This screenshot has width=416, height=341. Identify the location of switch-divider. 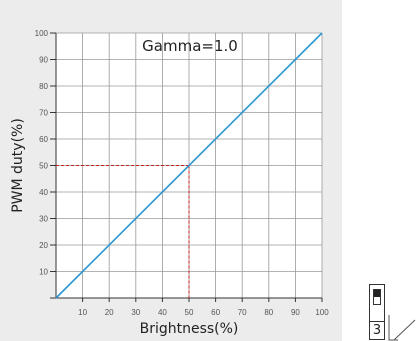
(377, 321).